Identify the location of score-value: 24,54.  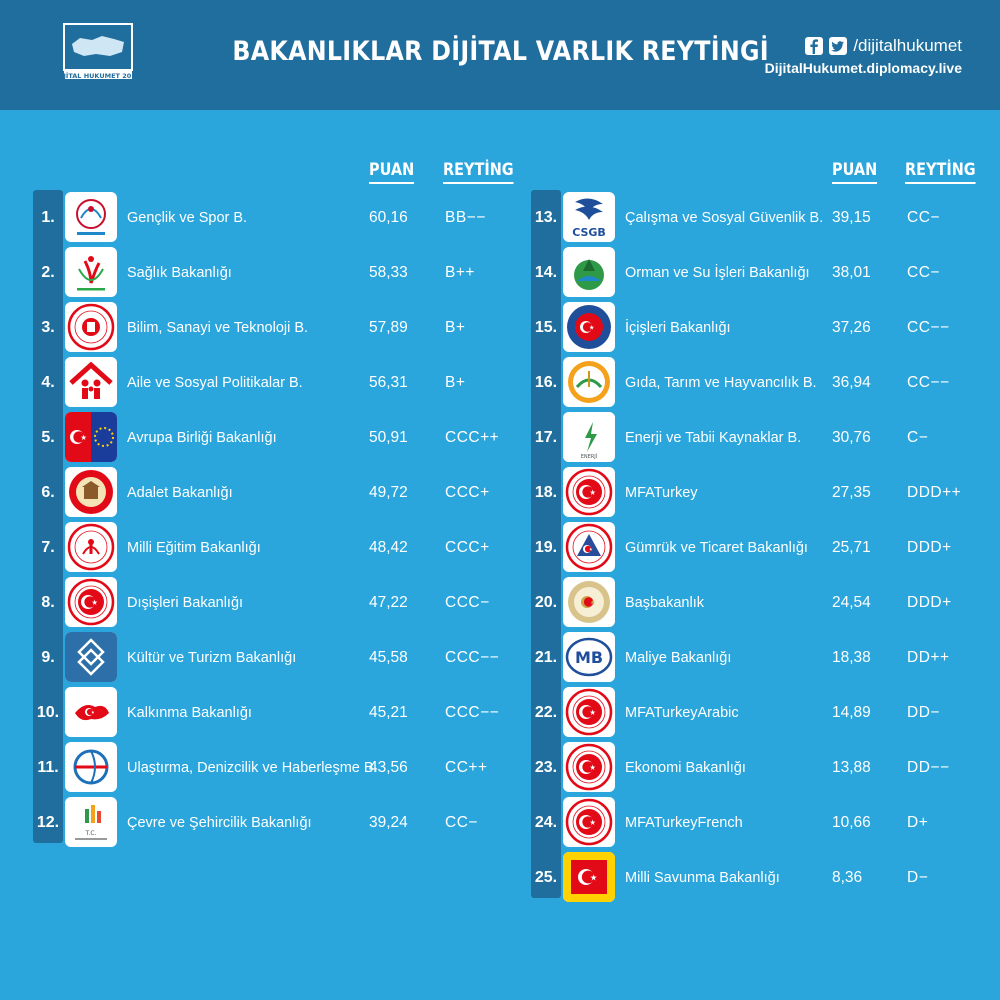
(851, 602).